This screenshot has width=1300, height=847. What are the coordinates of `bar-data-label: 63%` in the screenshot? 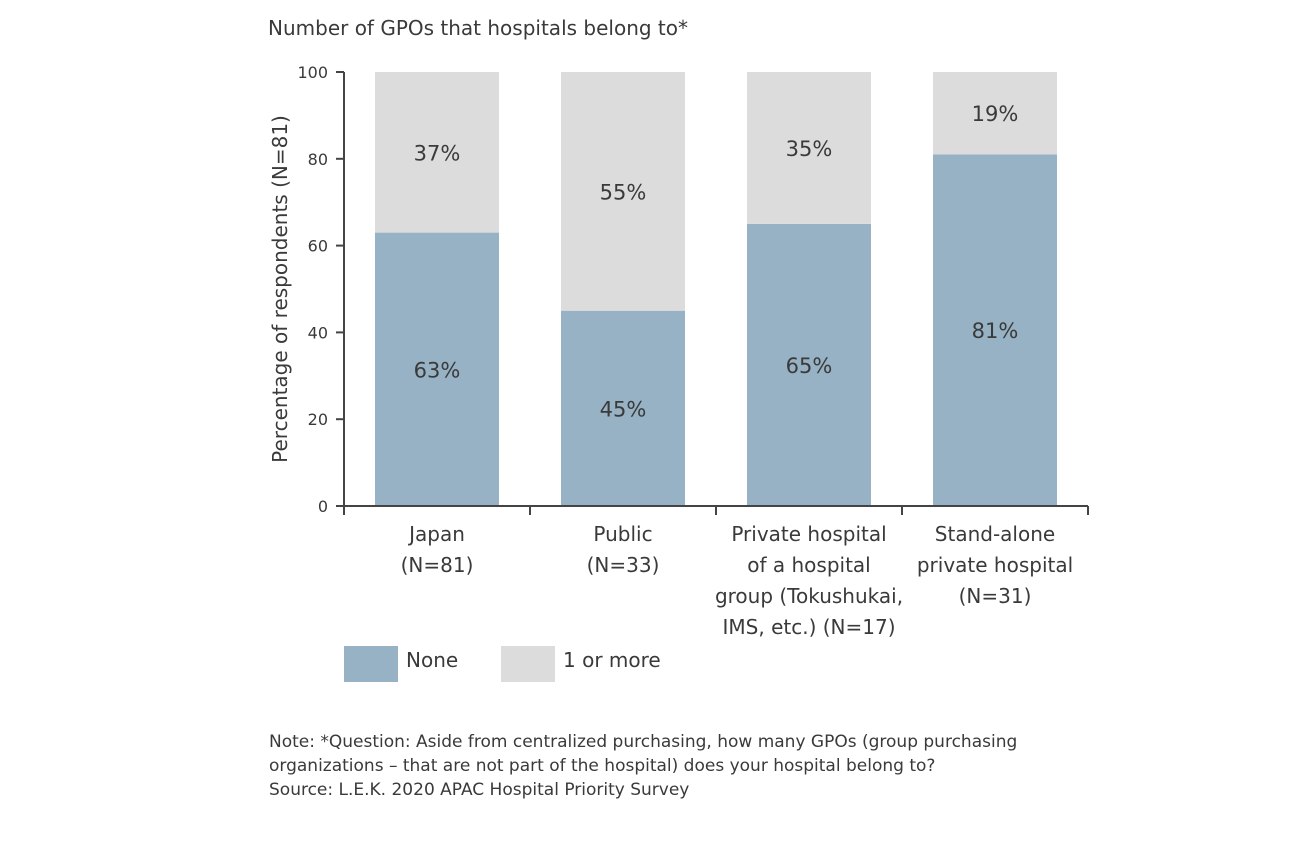 It's located at (437, 370).